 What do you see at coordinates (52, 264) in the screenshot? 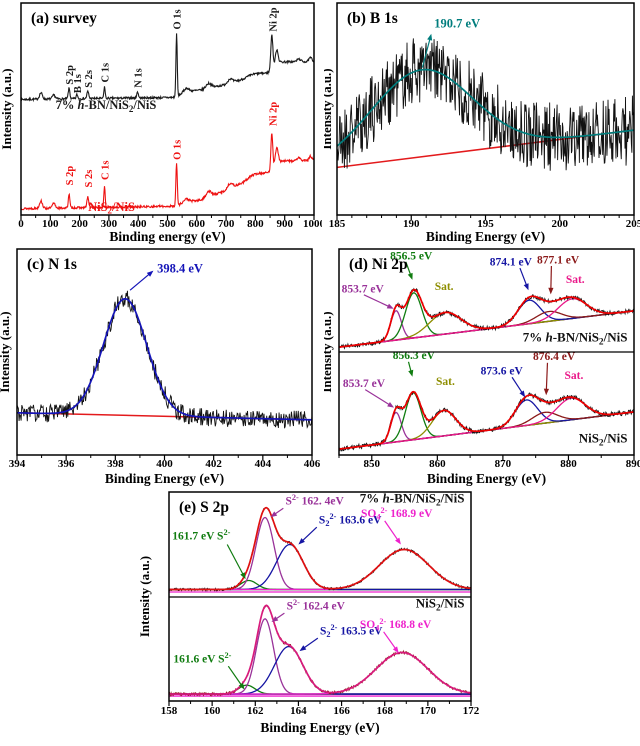
I see `panel-title: (c) N 1s` at bounding box center [52, 264].